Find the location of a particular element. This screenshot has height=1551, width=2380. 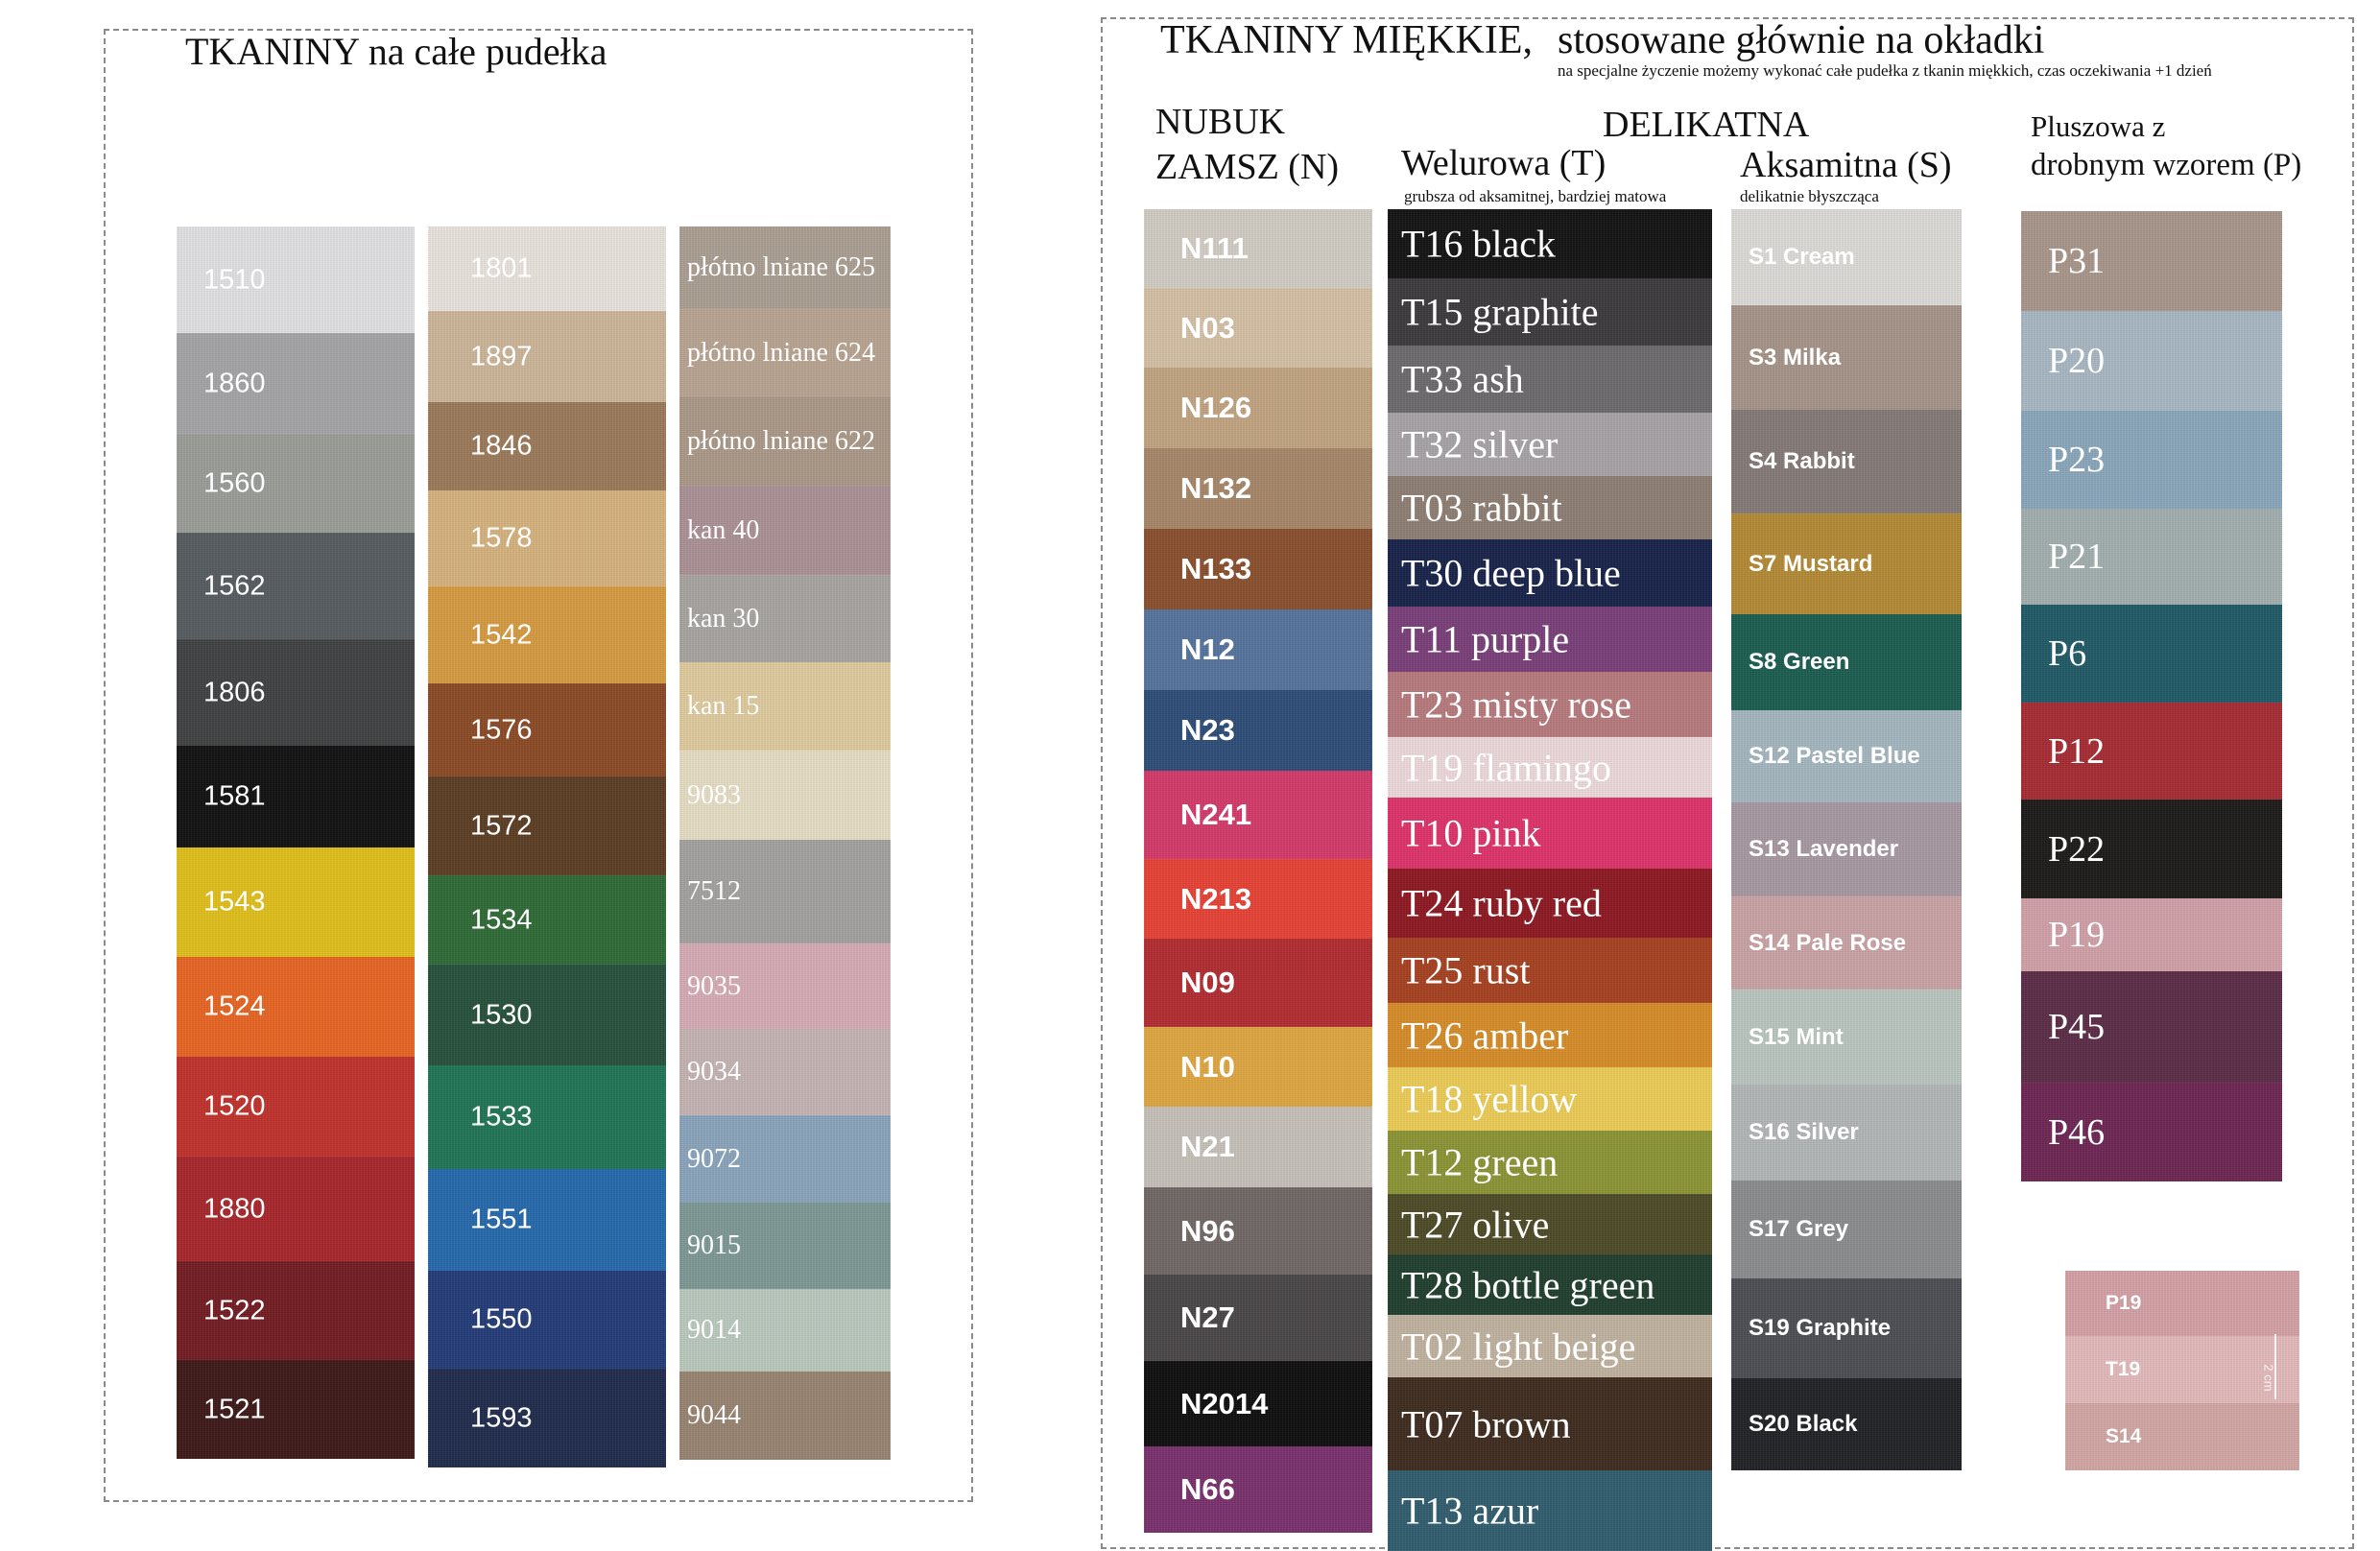

nubuk-swatch-label: N96 is located at coordinates (1207, 1230).